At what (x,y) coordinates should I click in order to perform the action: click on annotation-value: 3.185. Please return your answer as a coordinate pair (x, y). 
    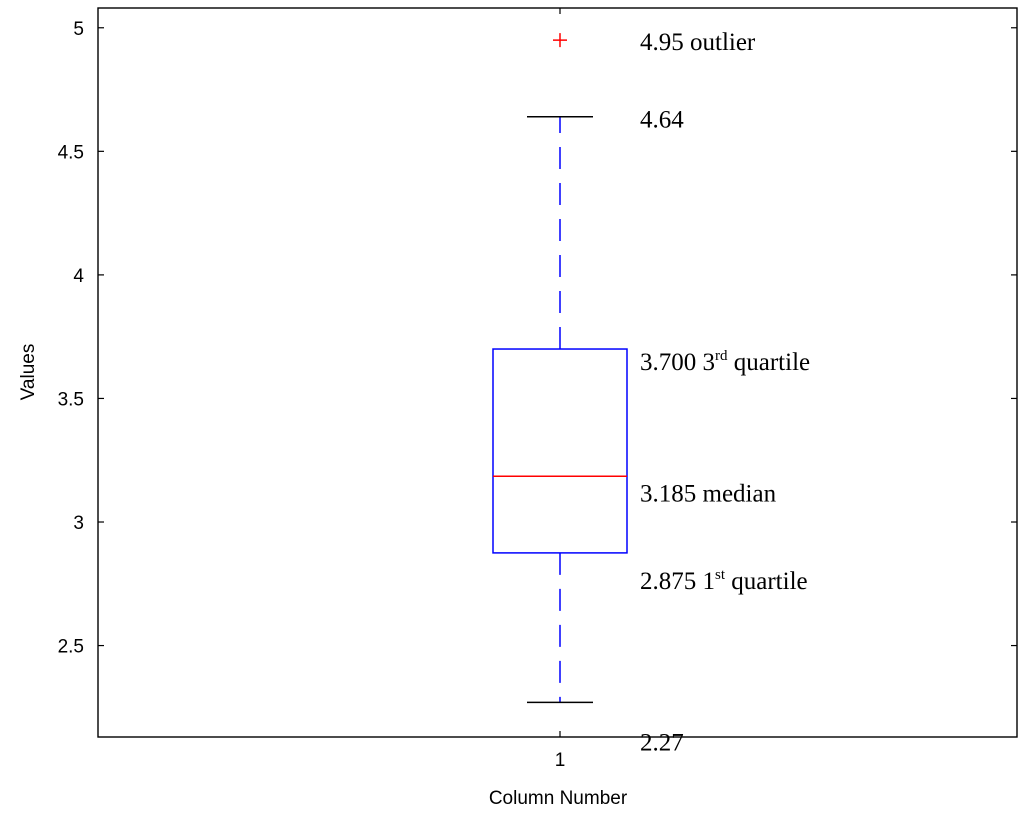
    Looking at the image, I should click on (668, 493).